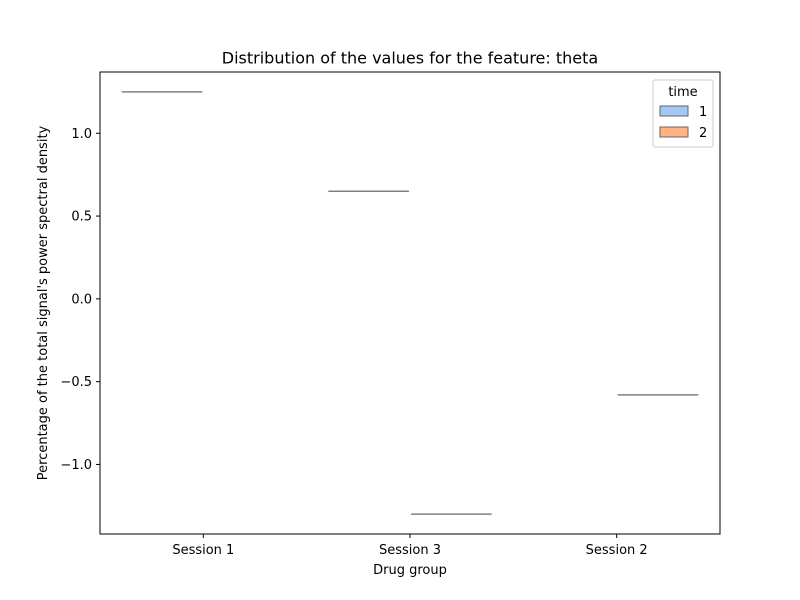  I want to click on y-axis-ticks: 1.0 0.5 0.0 −0.5 −1.0, so click(80, 300).